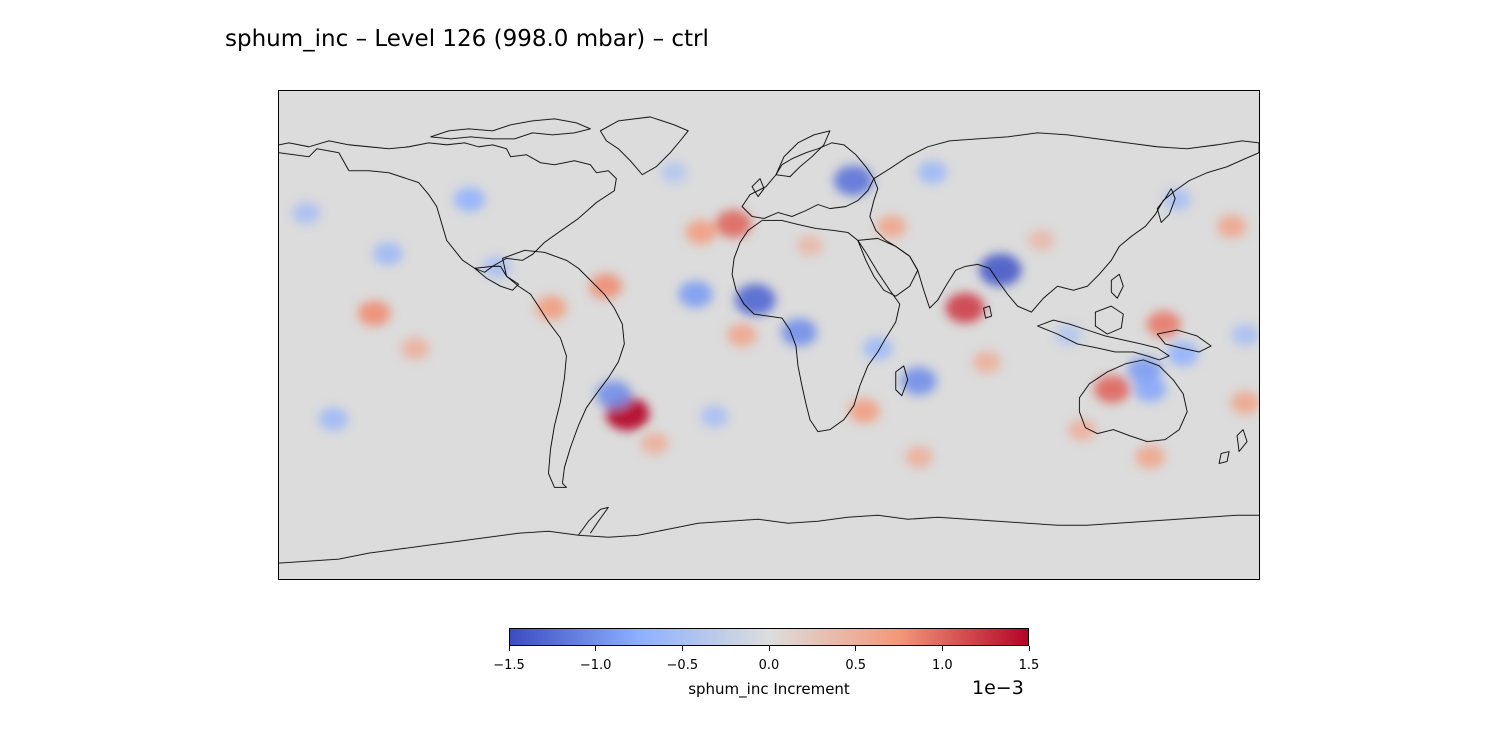 The height and width of the screenshot is (750, 1500). I want to click on coastline-new-guinea, so click(1184, 341).